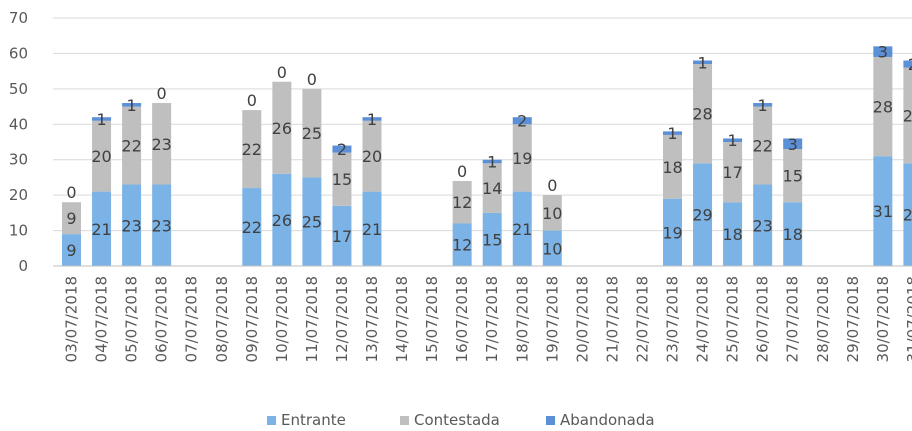  I want to click on x-tick-label: 21/07/2018, so click(612, 319).